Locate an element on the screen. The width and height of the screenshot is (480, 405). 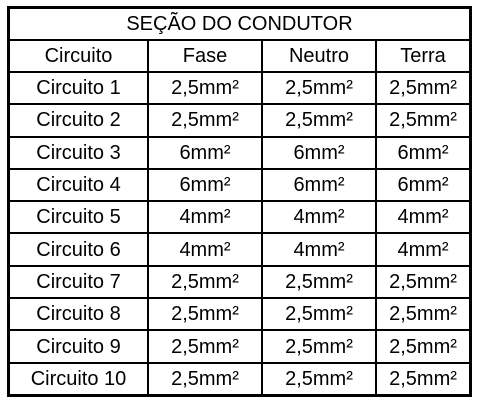
circuit-name-cell: Circuito 7 is located at coordinates (79, 282).